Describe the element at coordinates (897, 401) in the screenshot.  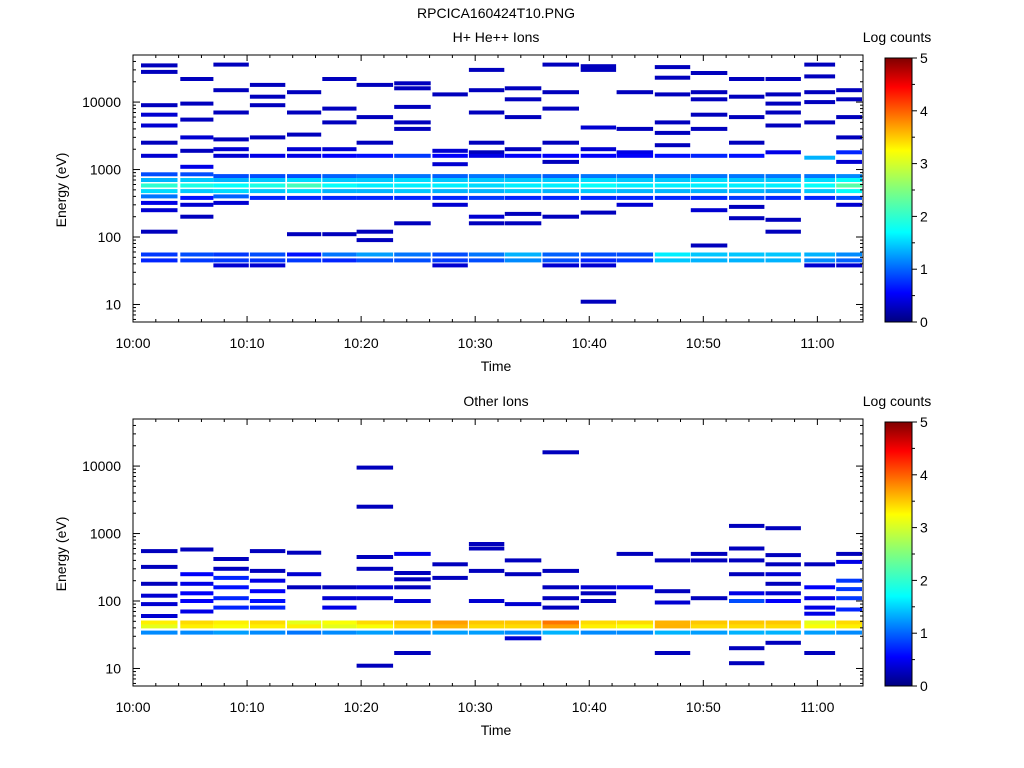
I see `panel2-colorbar-label: Log counts` at that location.